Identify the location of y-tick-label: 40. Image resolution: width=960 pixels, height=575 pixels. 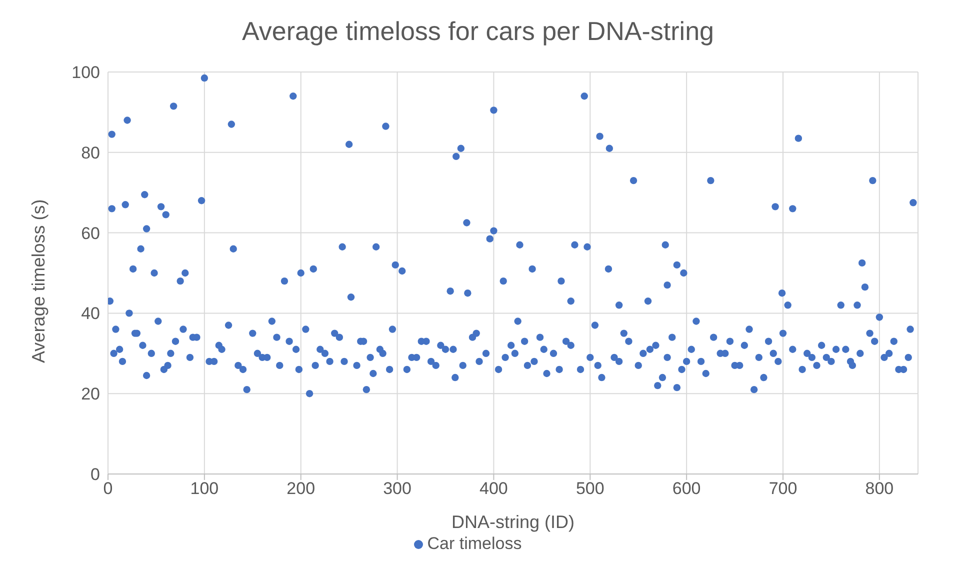
(90, 314).